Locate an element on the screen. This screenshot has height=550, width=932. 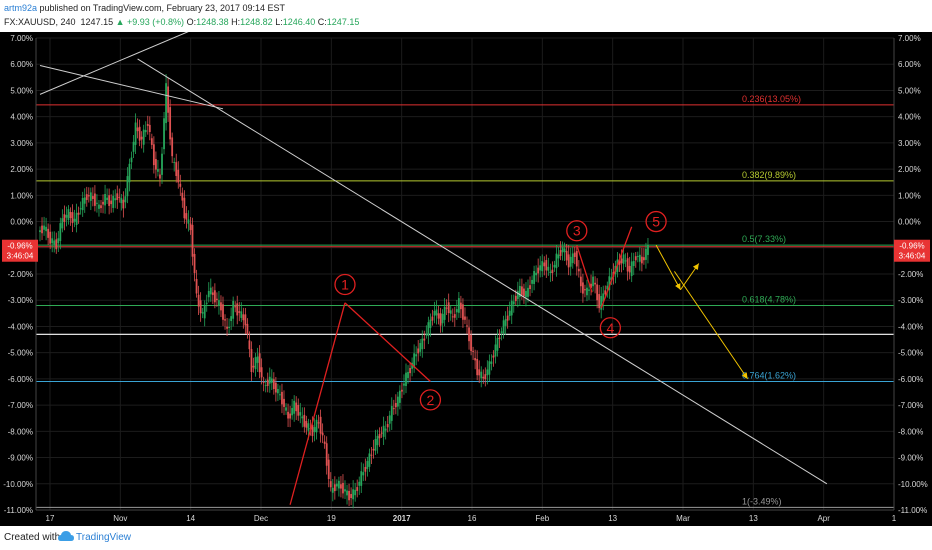
y-tick-label-left: -10.00% is located at coordinates (18, 484).